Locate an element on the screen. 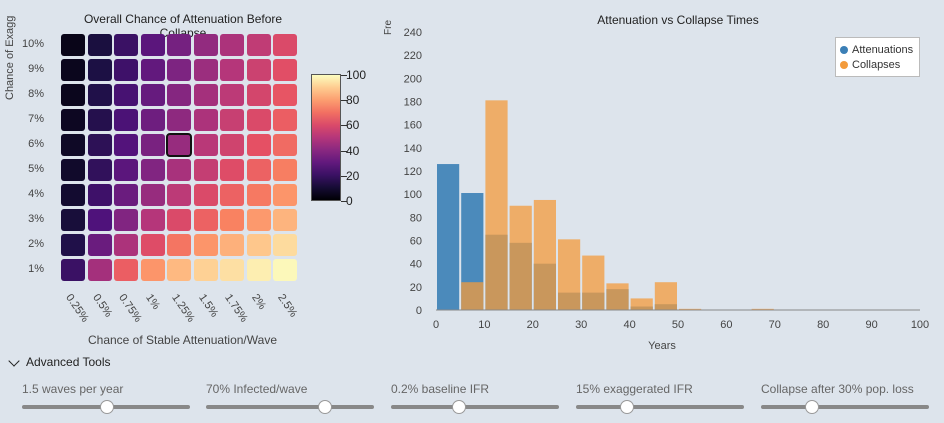  slider-baseline-ifr: 0.2% baseline IFR is located at coordinates (475, 402).